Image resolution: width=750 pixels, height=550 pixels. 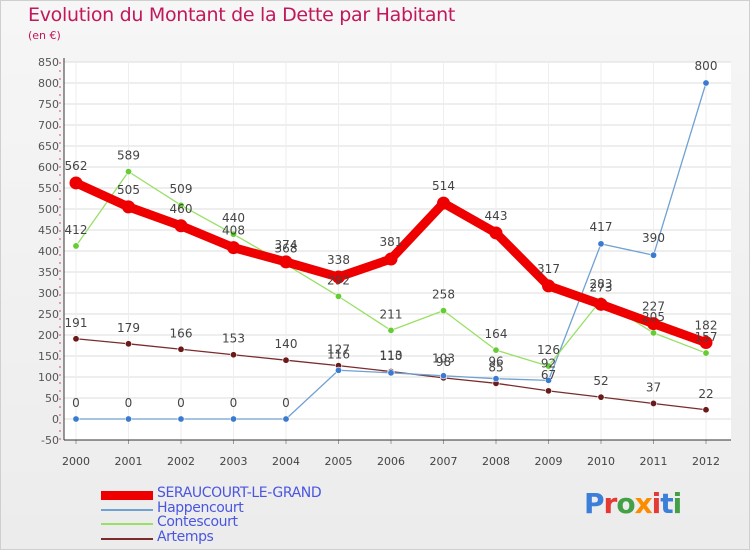 I want to click on data-label: 153, so click(x=233, y=339).